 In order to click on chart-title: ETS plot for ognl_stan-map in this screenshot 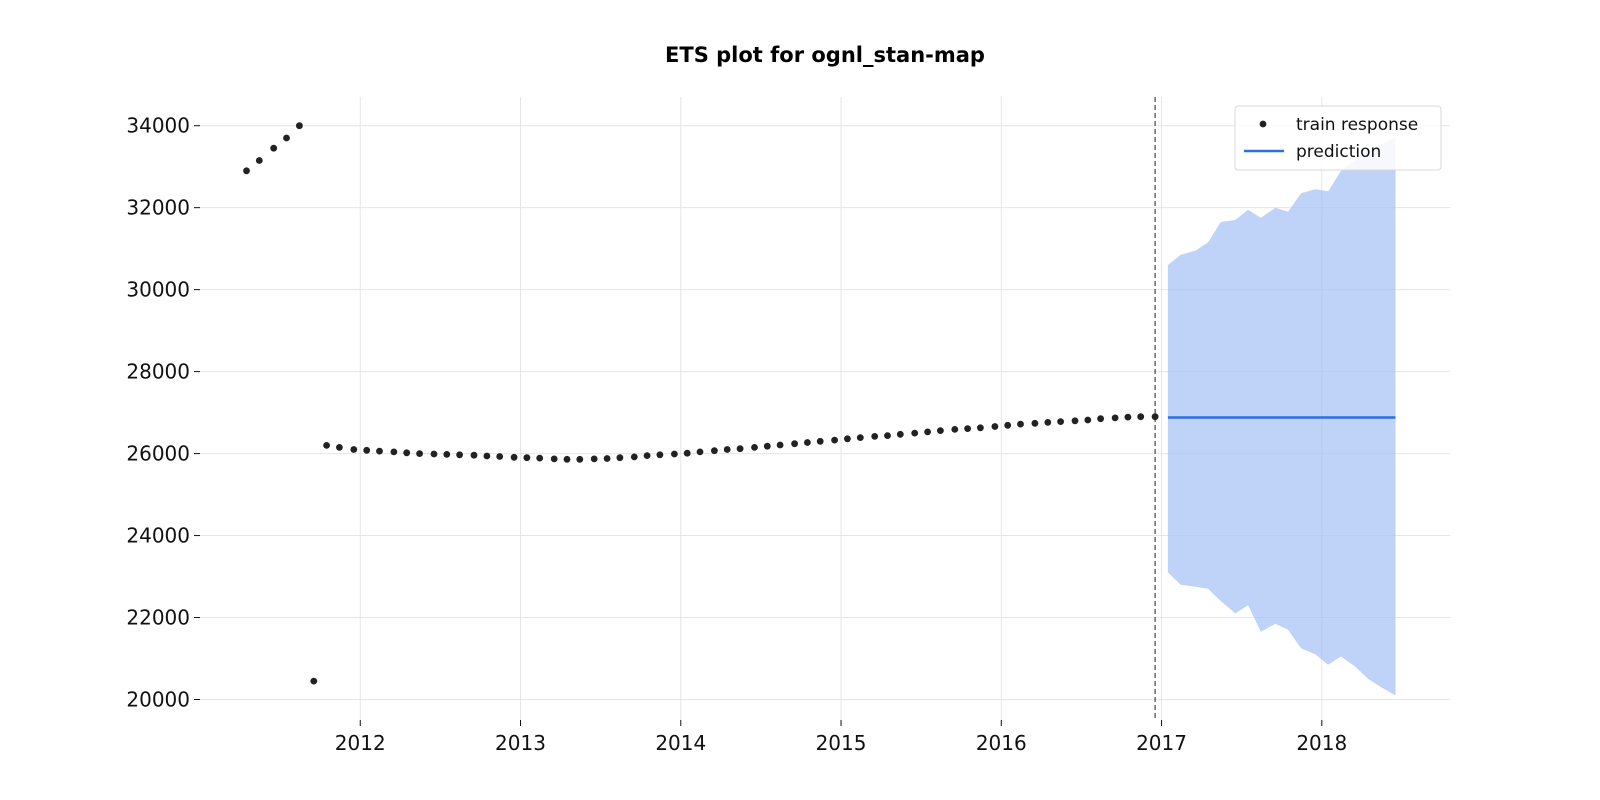, I will do `click(825, 55)`.